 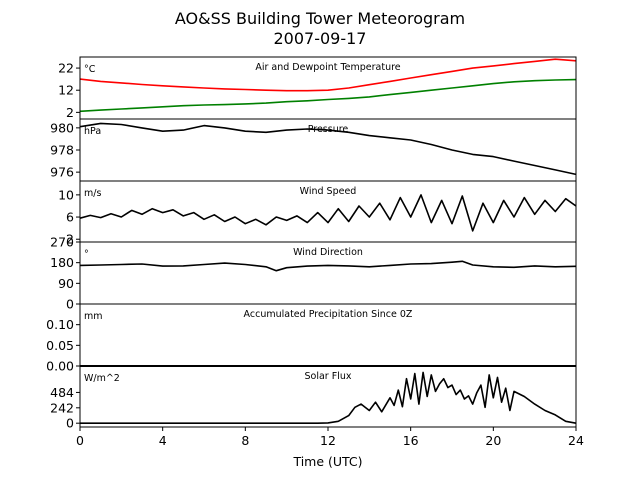 What do you see at coordinates (62, 127) in the screenshot?
I see `panel-1-ytick-label-2: 980` at bounding box center [62, 127].